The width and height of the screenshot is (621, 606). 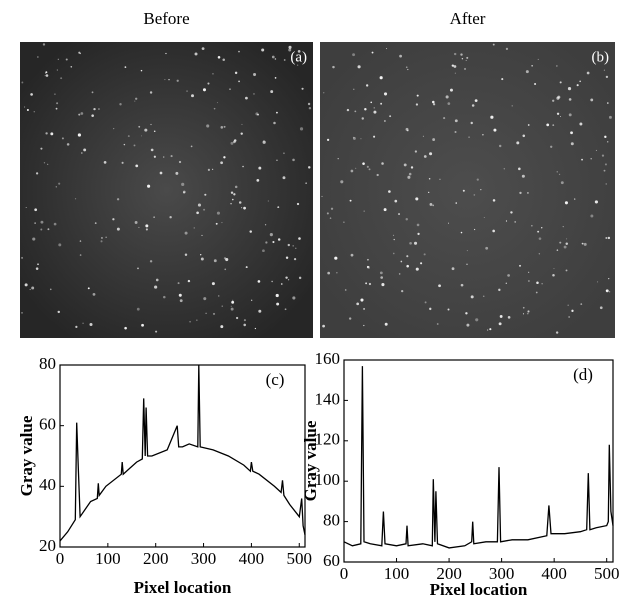 I want to click on x-tick-label: 300, so click(x=204, y=558).